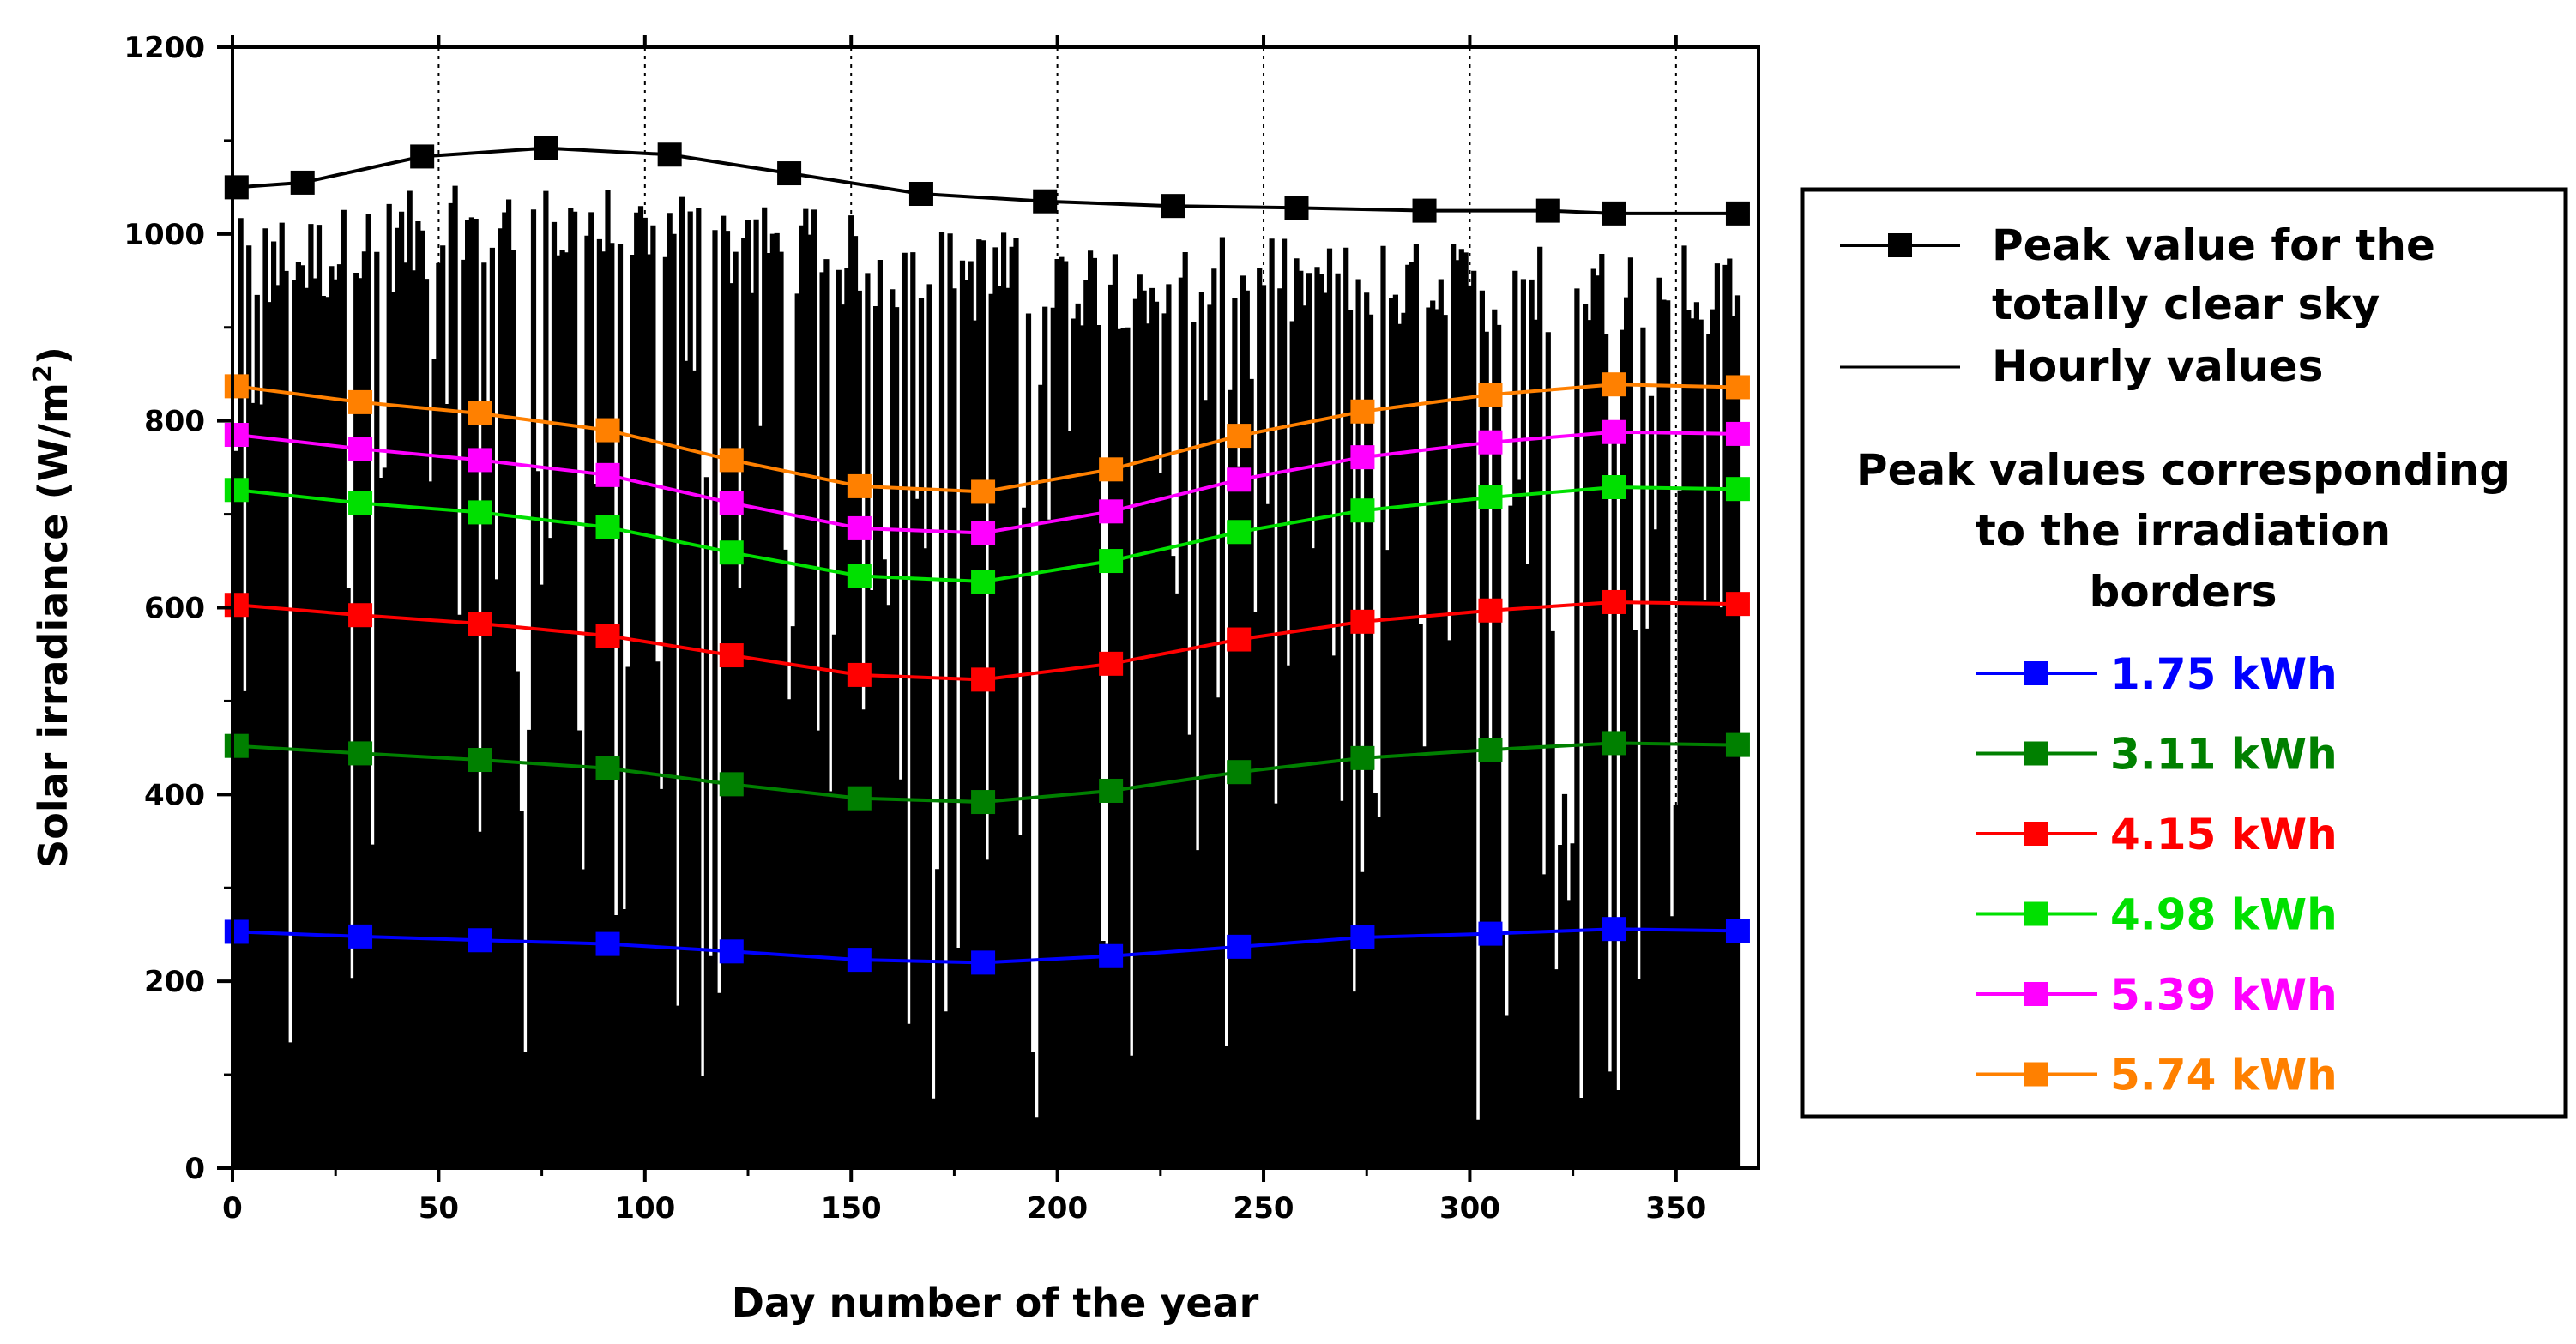 The image size is (2576, 1344). Describe the element at coordinates (53, 626) in the screenshot. I see `y-axis-title-main: Solar irradiance (W/m` at that location.